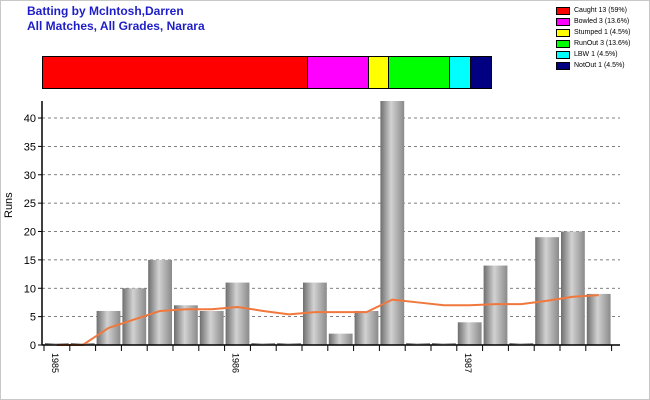 This screenshot has height=400, width=650. I want to click on dismissal-segment-caught, so click(175, 72).